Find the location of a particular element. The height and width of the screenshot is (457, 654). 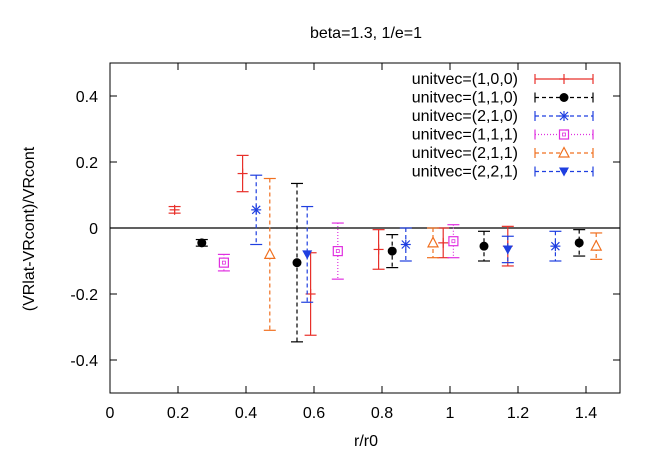

x-axis-label: r/r0 is located at coordinates (366, 441).